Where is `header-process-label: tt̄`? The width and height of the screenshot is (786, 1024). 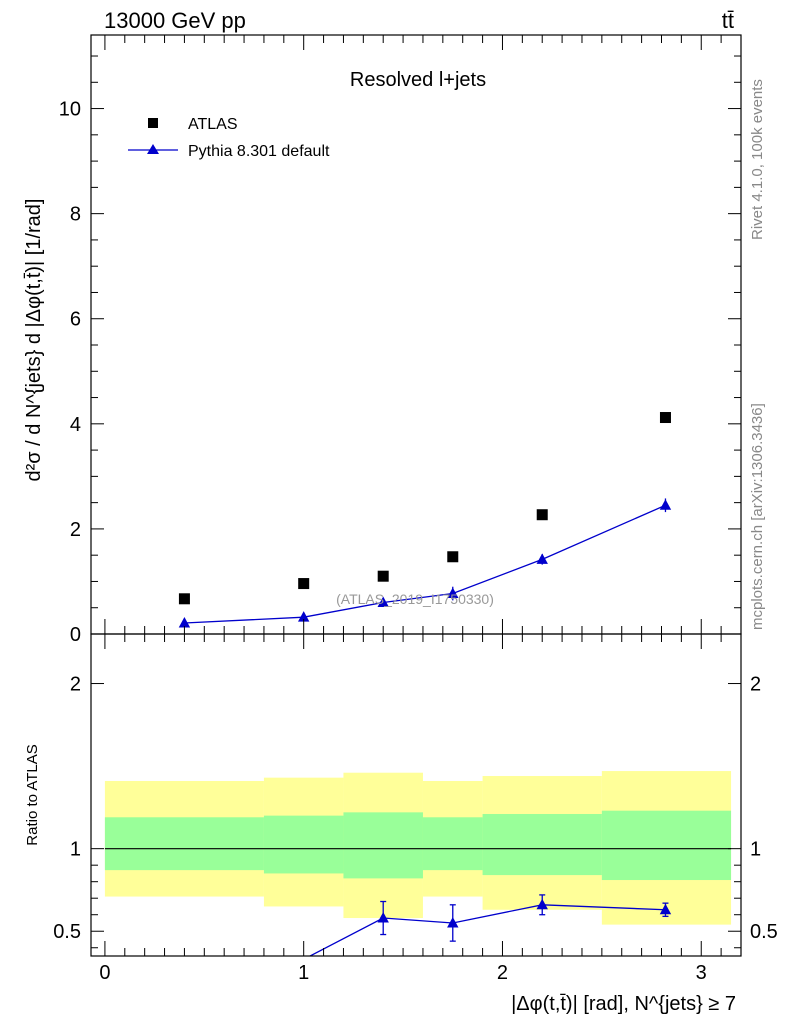
header-process-label: tt̄ is located at coordinates (728, 20).